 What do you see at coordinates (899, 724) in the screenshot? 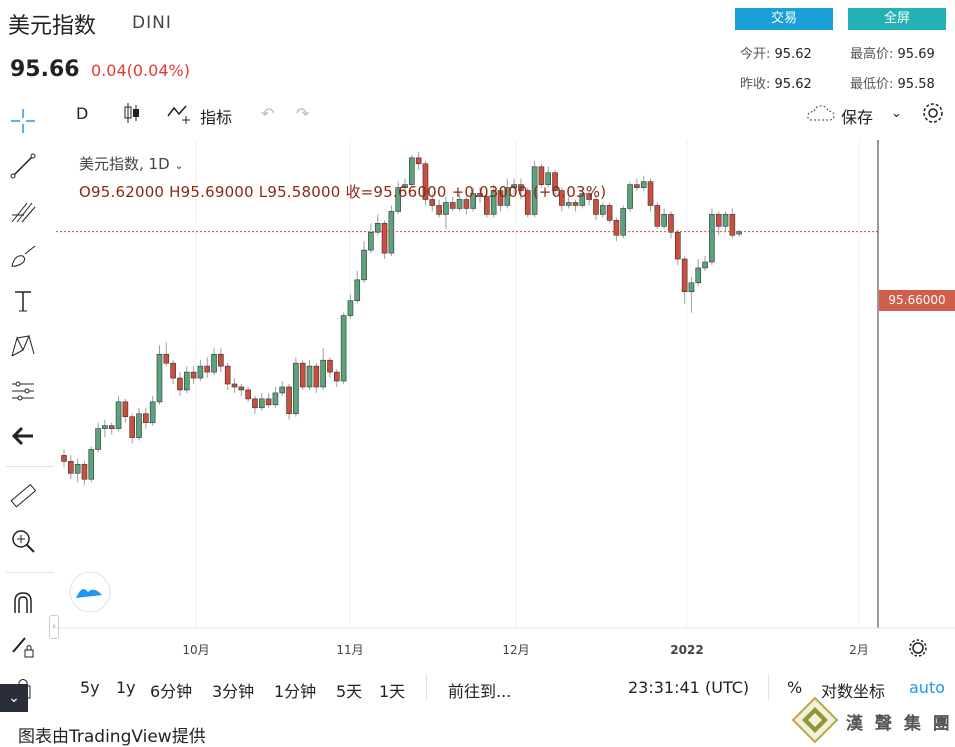
I see `company-name: 漢 聲 集 團` at bounding box center [899, 724].